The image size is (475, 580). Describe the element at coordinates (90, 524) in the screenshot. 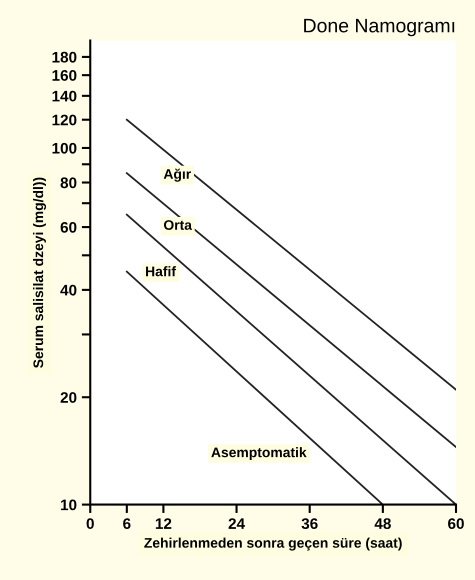

I see `x-tick-label: 0` at that location.